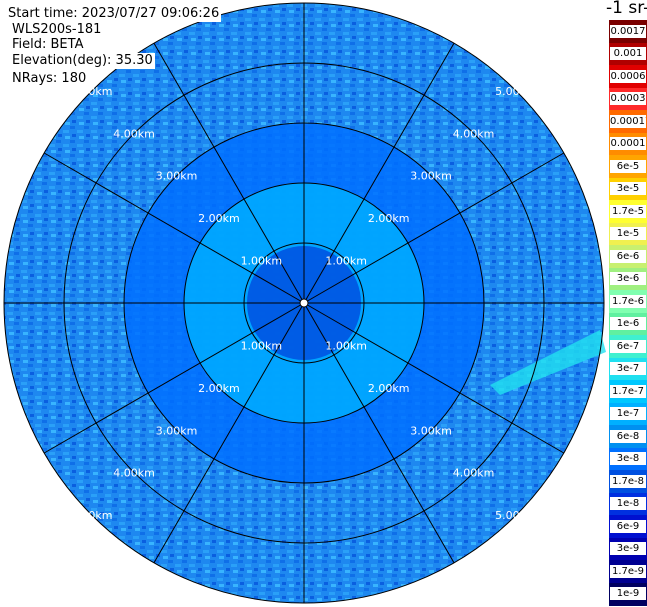  Describe the element at coordinates (628, 549) in the screenshot. I see `colorbar-tick-label: 3e-9` at that location.